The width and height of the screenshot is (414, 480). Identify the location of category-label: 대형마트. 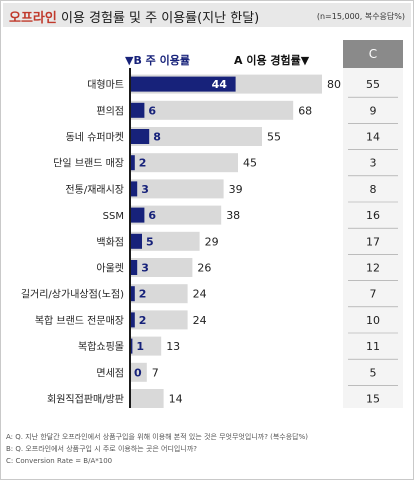
(105, 85).